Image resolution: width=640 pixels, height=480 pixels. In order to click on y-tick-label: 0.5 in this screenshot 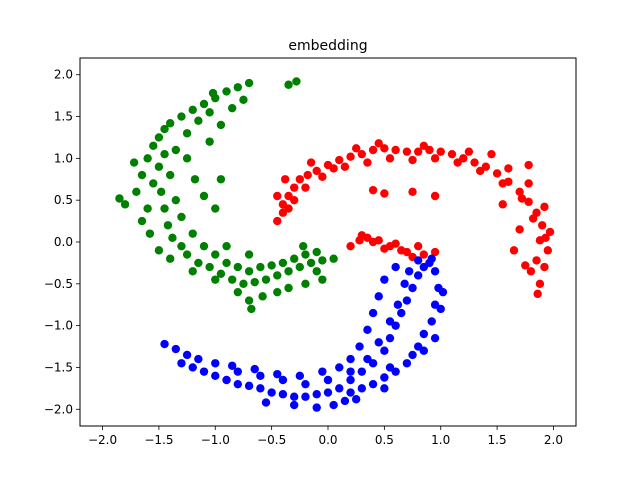, I will do `click(63, 200)`.